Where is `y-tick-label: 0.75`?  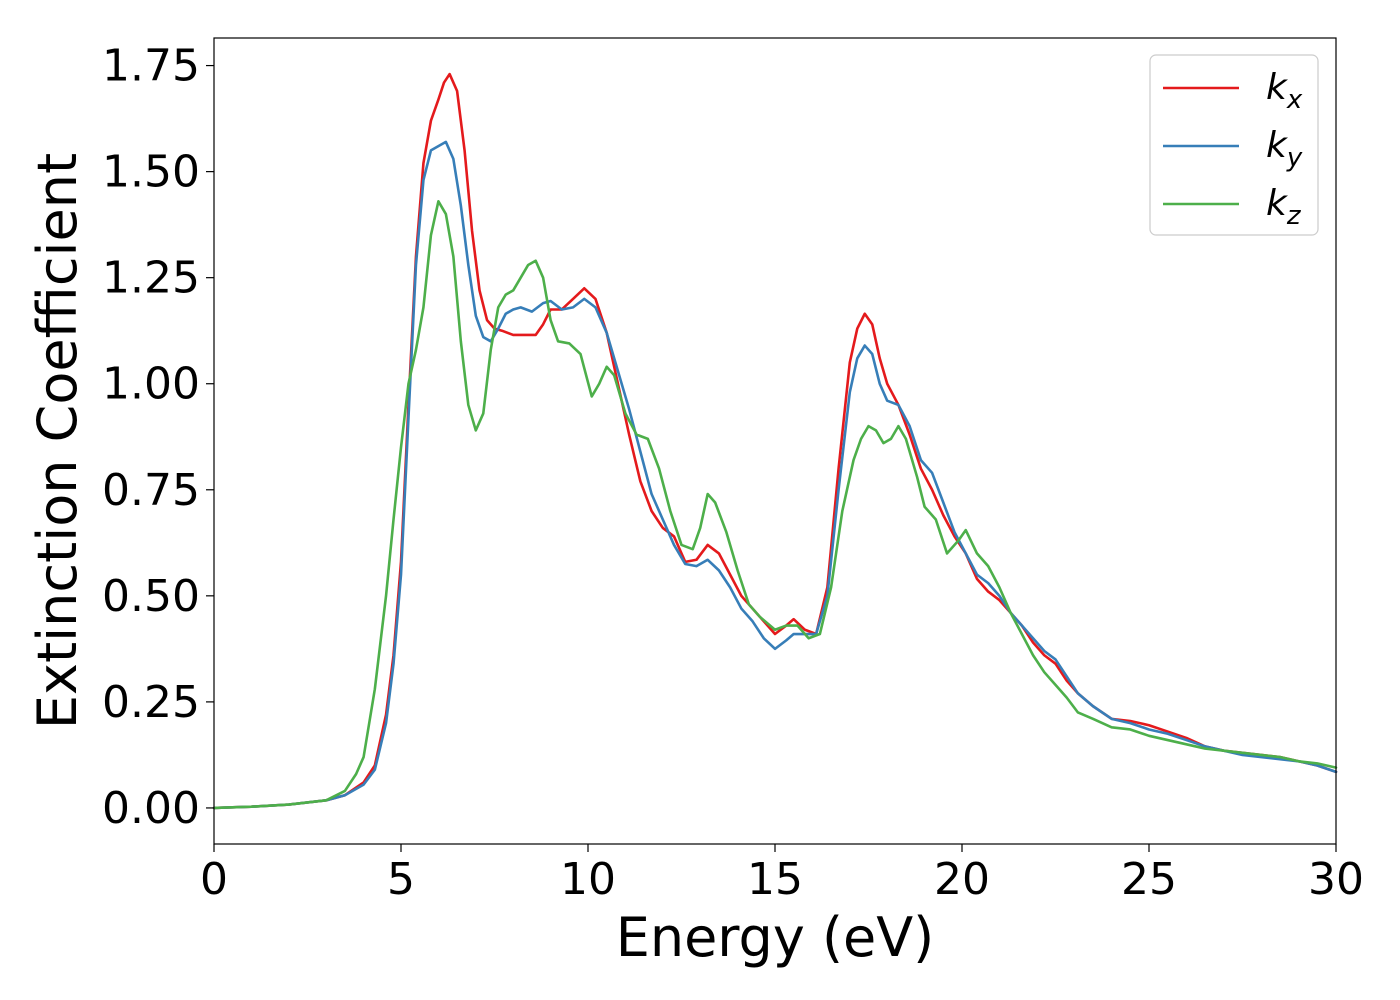 y-tick-label: 0.75 is located at coordinates (151, 490).